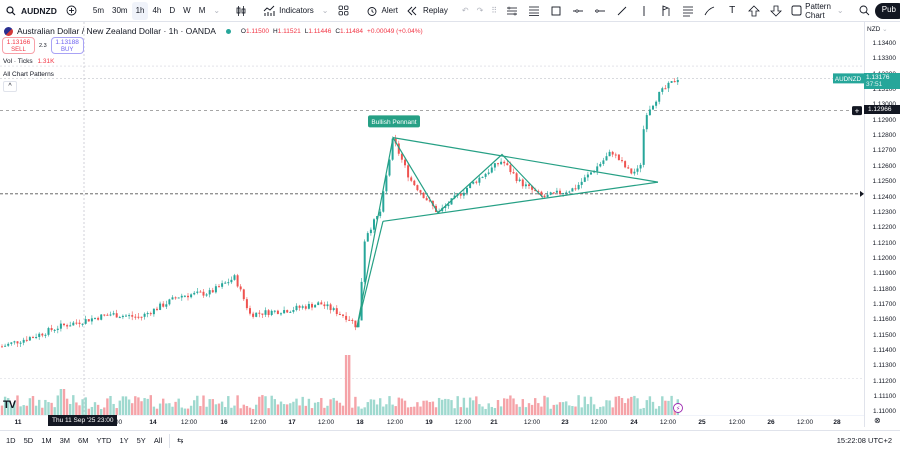 This screenshot has height=450, width=900. What do you see at coordinates (465, 11) in the screenshot?
I see `undo-button: ↶` at bounding box center [465, 11].